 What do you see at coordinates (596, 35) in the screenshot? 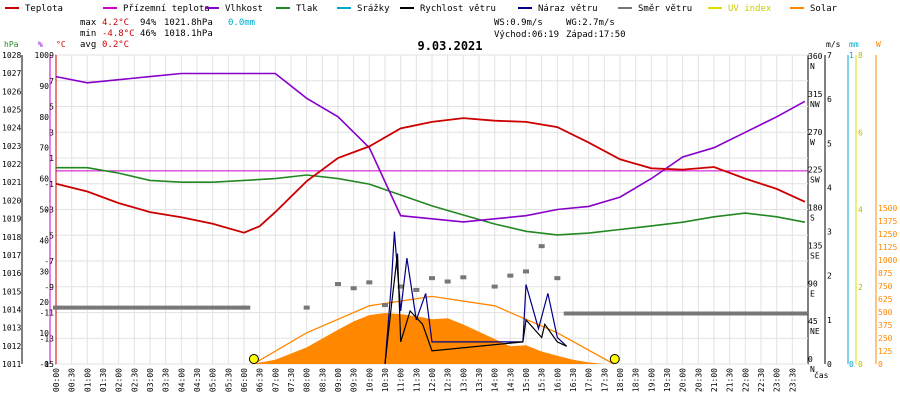
I see `sunset-time: Západ:17:50` at bounding box center [596, 35].